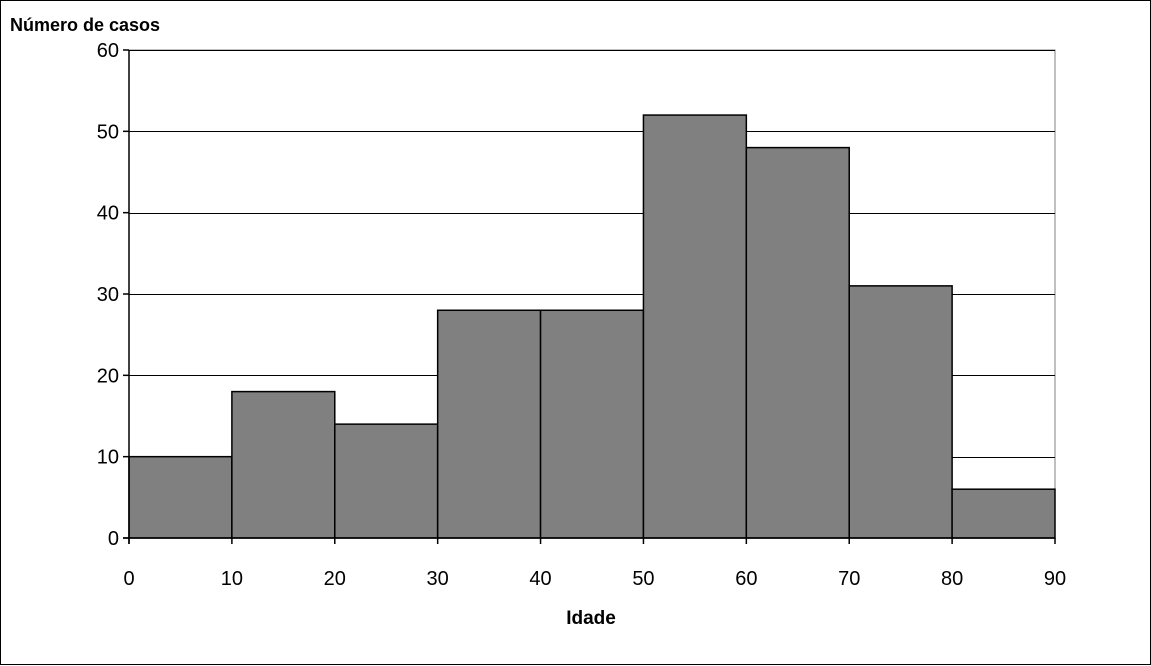 The height and width of the screenshot is (666, 1151). Describe the element at coordinates (540, 579) in the screenshot. I see `x-tick-label-40: 40` at that location.